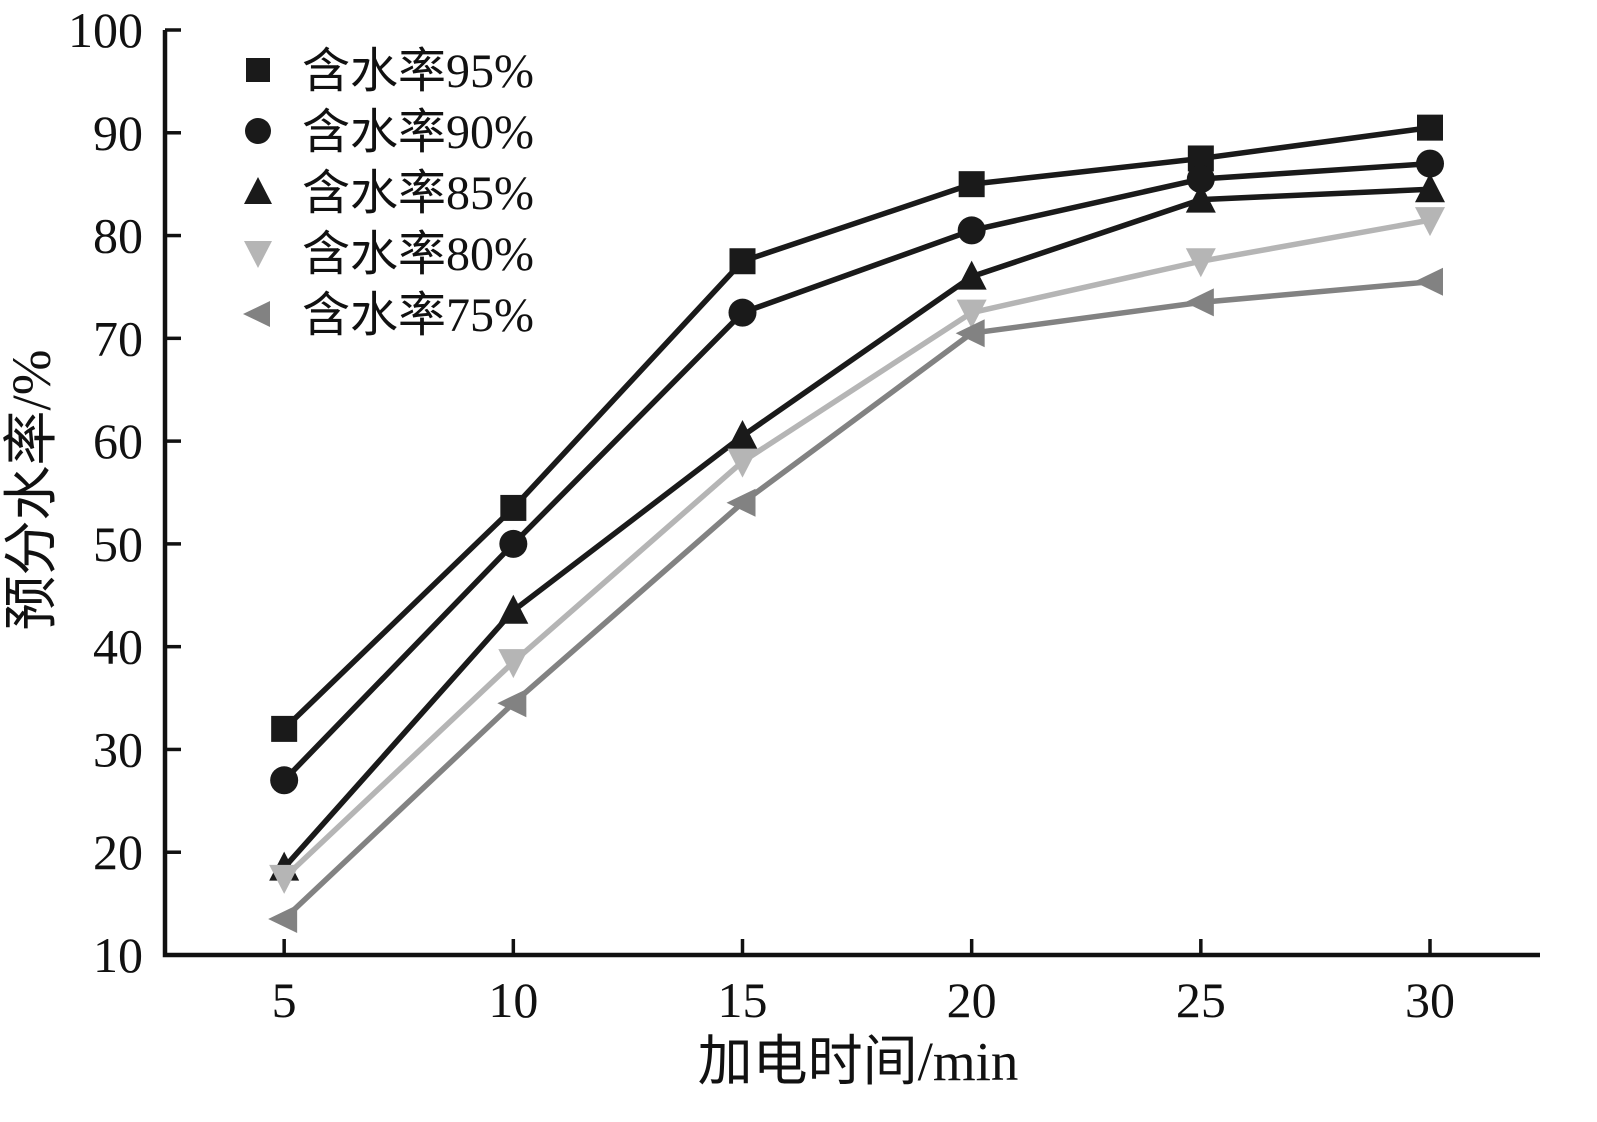 The image size is (1597, 1122). I want to click on x-tick-label: 5, so click(284, 1000).